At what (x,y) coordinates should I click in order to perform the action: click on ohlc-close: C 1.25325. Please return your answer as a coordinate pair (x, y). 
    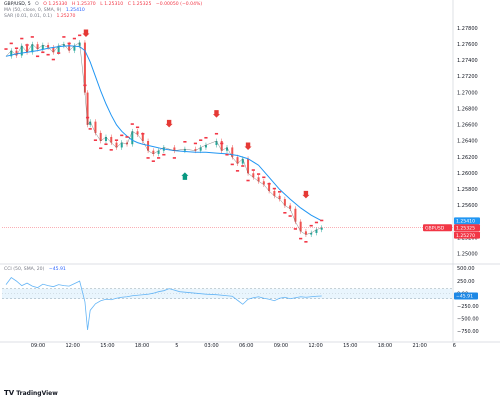
    Looking at the image, I should click on (139, 4).